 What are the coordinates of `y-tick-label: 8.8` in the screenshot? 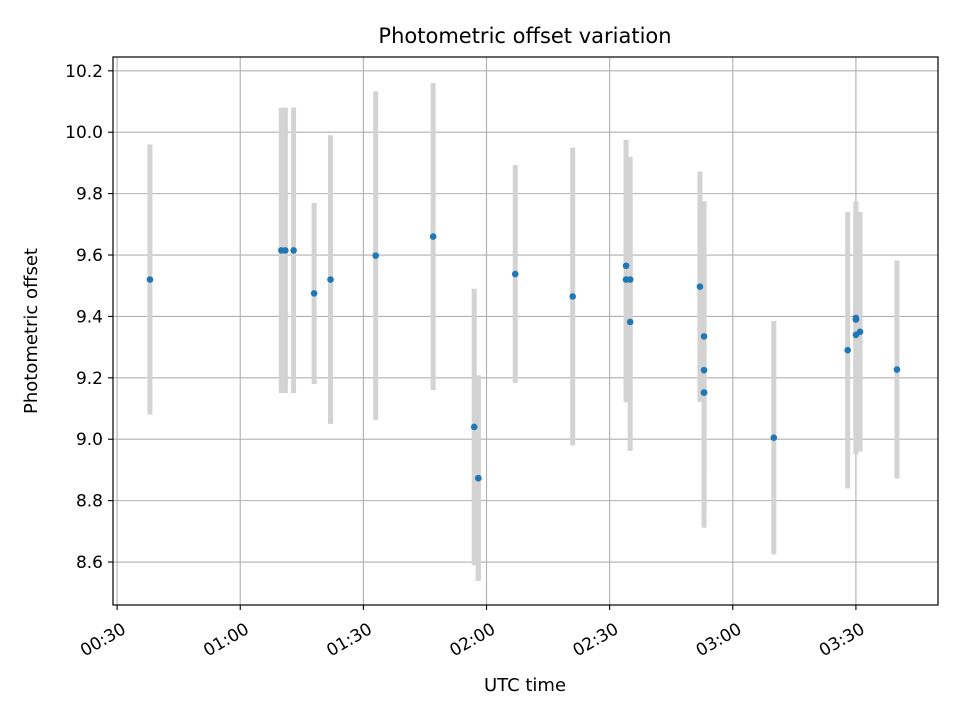 It's located at (89, 502).